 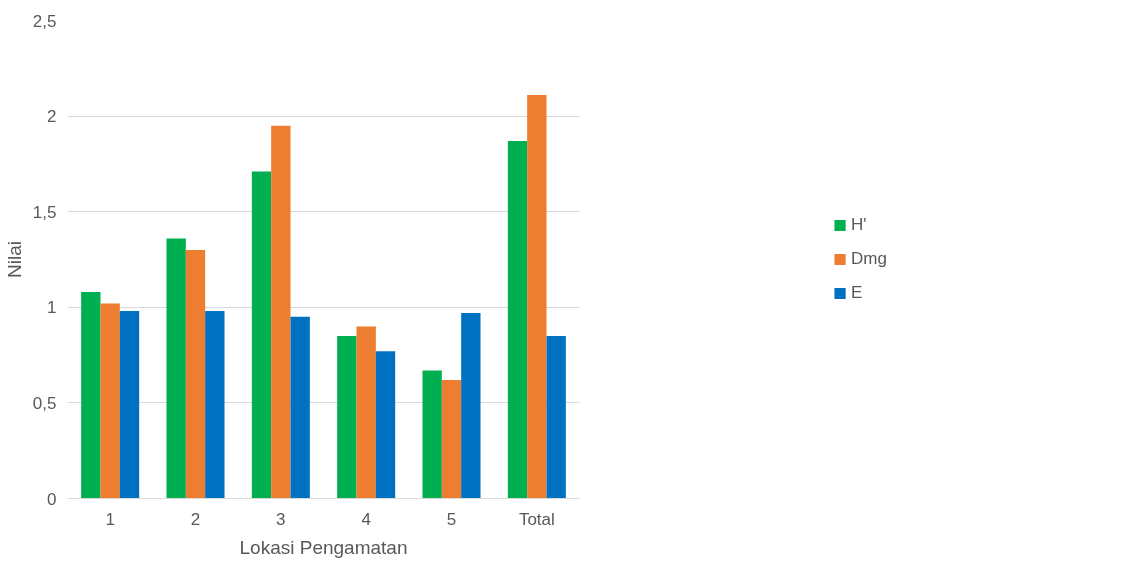 I want to click on y-tick-label: 1, so click(x=52, y=308).